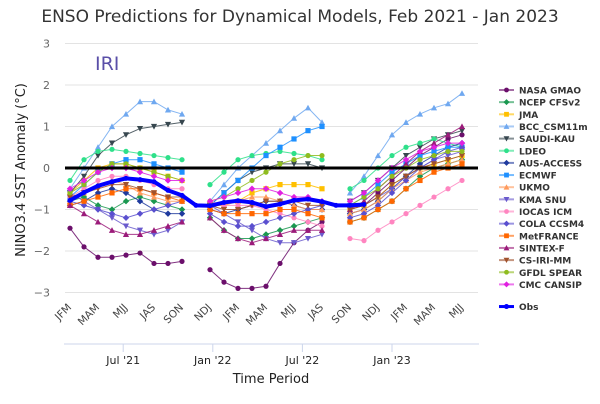  I want to click on legend-label: SINTEX-F, so click(542, 249).